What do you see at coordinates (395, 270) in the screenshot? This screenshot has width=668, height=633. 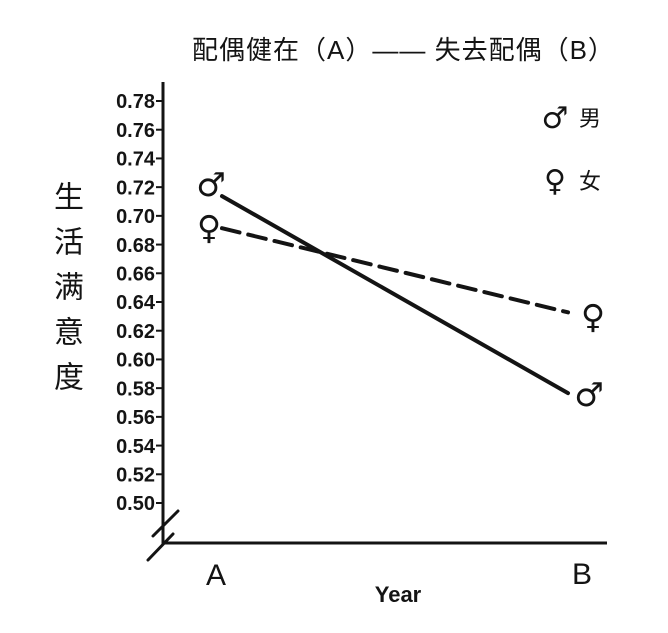 I see `series-line-female` at bounding box center [395, 270].